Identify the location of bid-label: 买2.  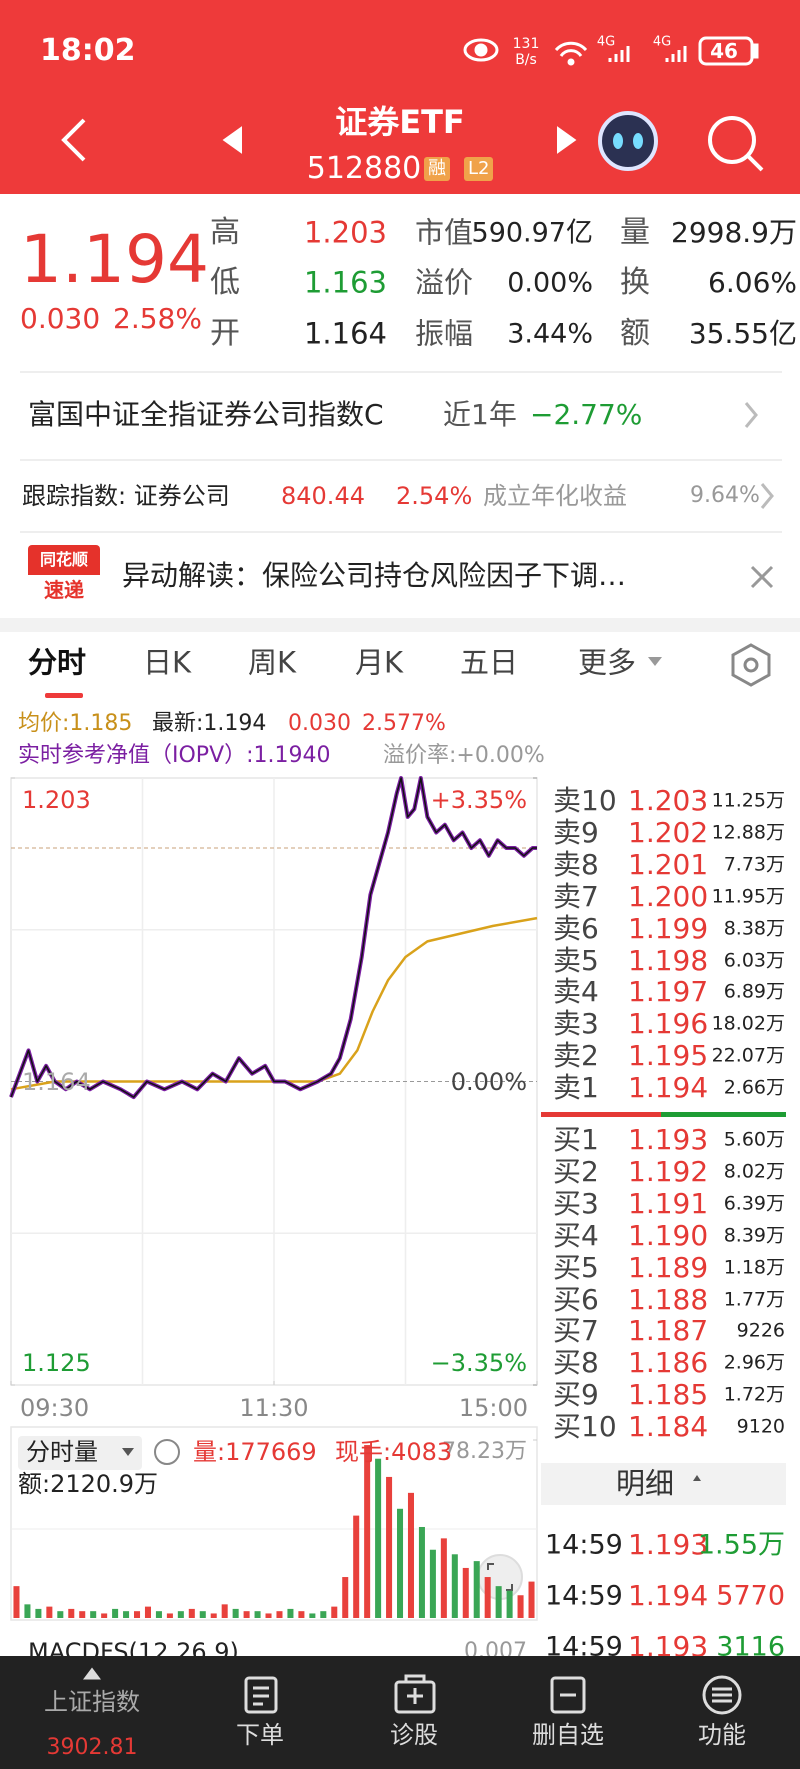
(576, 1171).